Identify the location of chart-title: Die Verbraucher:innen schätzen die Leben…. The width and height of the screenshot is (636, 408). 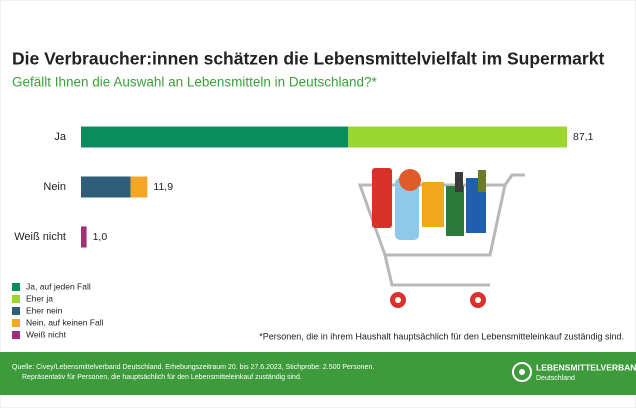
(308, 59).